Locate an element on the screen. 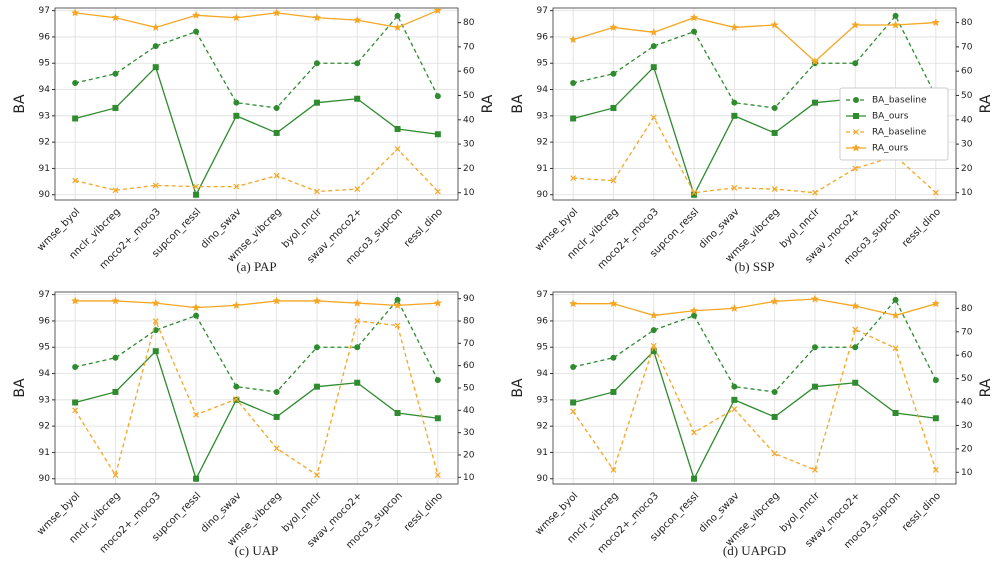 This screenshot has width=996, height=561. chart-title: (d) UAPGD is located at coordinates (754, 550).